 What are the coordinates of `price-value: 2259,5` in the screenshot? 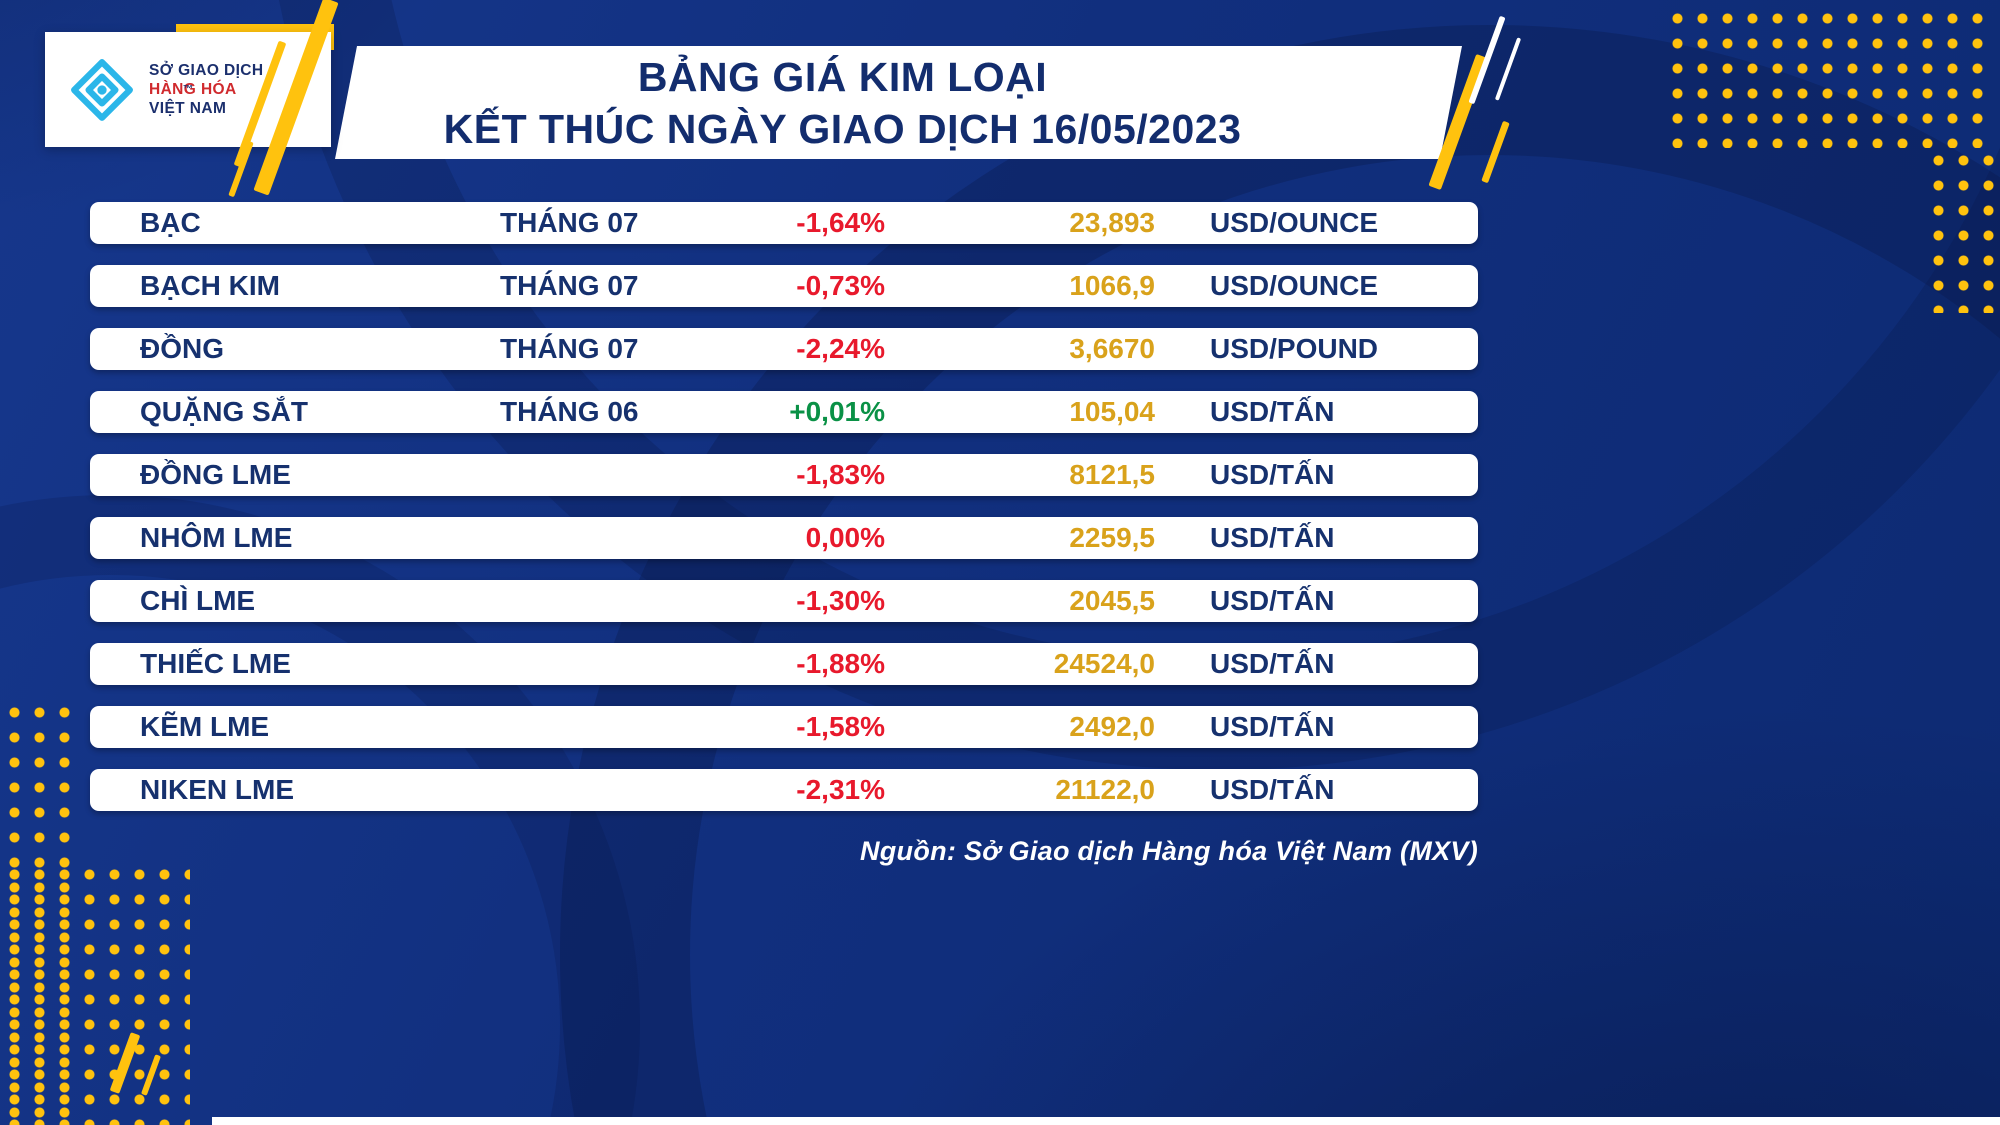 It's located at (1112, 537).